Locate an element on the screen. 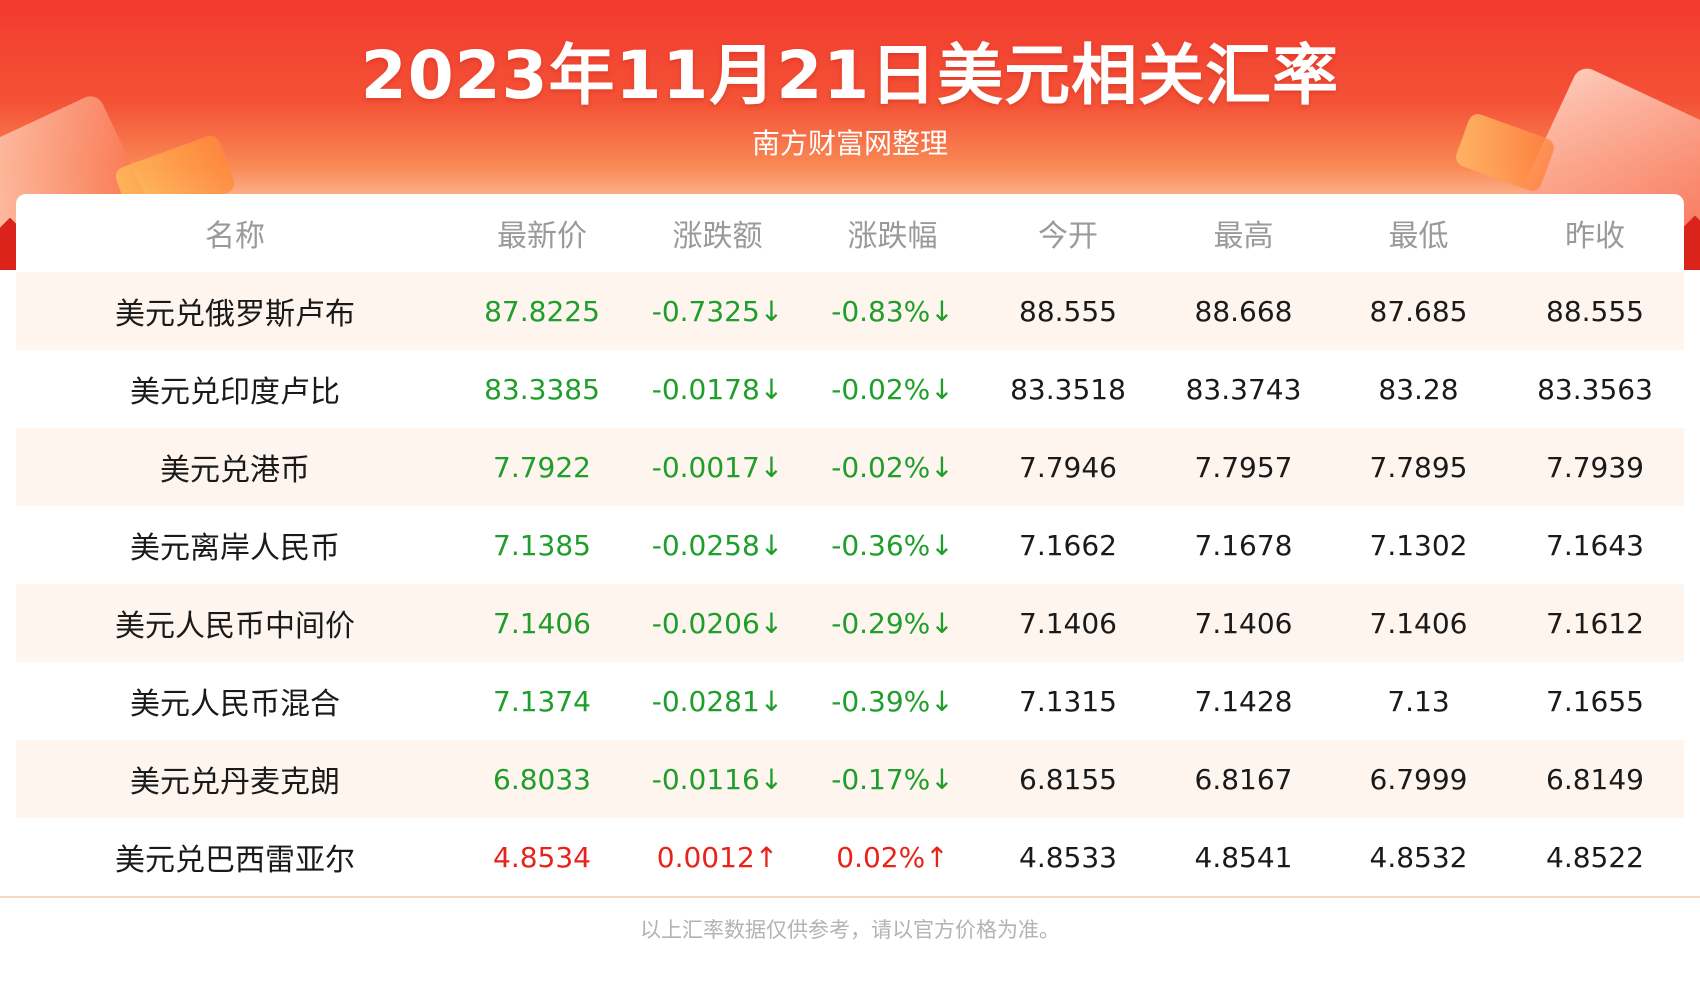 The height and width of the screenshot is (1000, 1700). column-header: 最高 is located at coordinates (1243, 236).